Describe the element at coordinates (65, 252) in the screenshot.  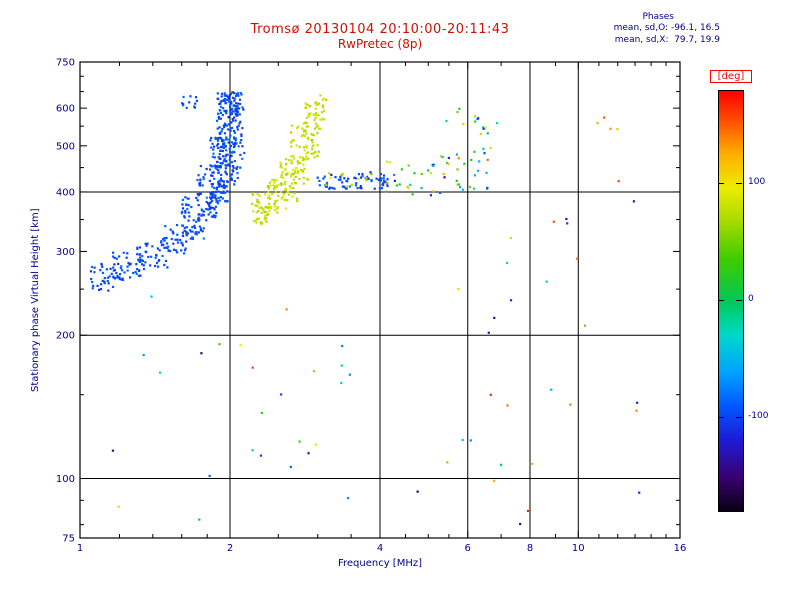
I see `svg-text: 300` at that location.